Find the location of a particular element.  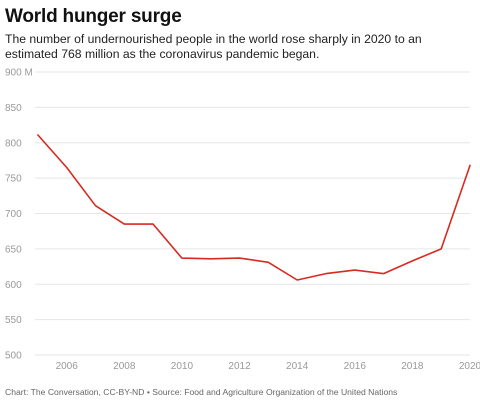

x-tick-label: 2018 is located at coordinates (412, 366).